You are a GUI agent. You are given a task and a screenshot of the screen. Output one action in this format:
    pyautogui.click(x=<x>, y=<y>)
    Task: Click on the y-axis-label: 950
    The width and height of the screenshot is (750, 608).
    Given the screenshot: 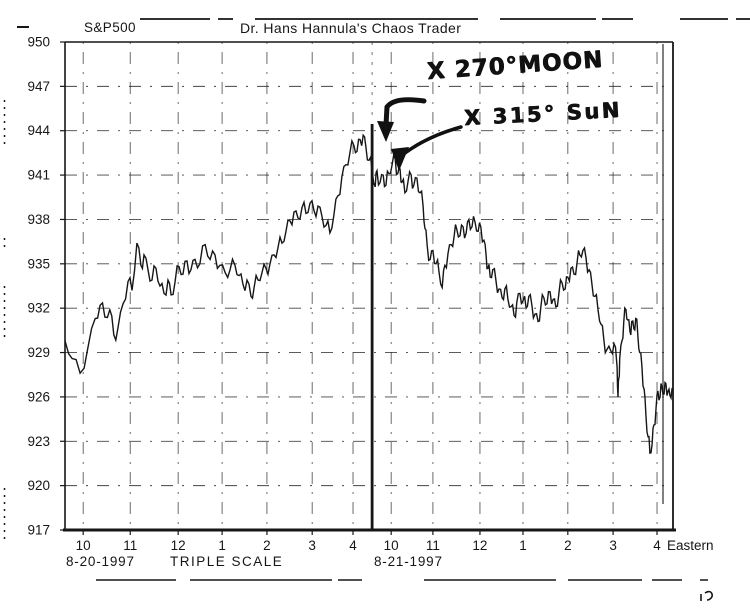 What is the action you would take?
    pyautogui.click(x=38, y=42)
    